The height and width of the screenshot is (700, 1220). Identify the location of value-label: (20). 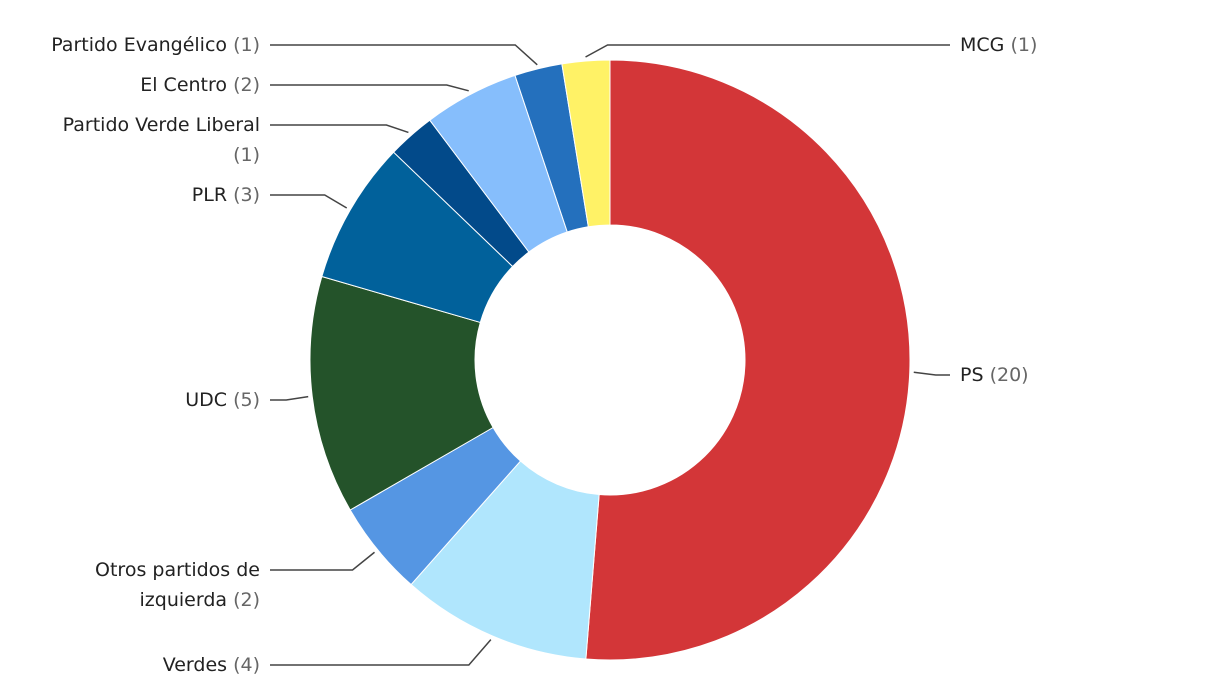
(1009, 375).